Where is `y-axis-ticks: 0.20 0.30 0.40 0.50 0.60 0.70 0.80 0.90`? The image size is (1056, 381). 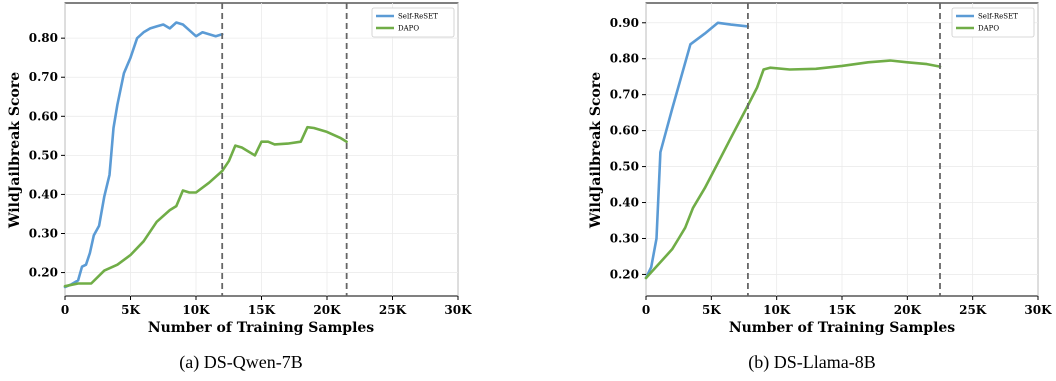
y-axis-ticks: 0.20 0.30 0.40 0.50 0.60 0.70 0.80 0.90 is located at coordinates (628, 148).